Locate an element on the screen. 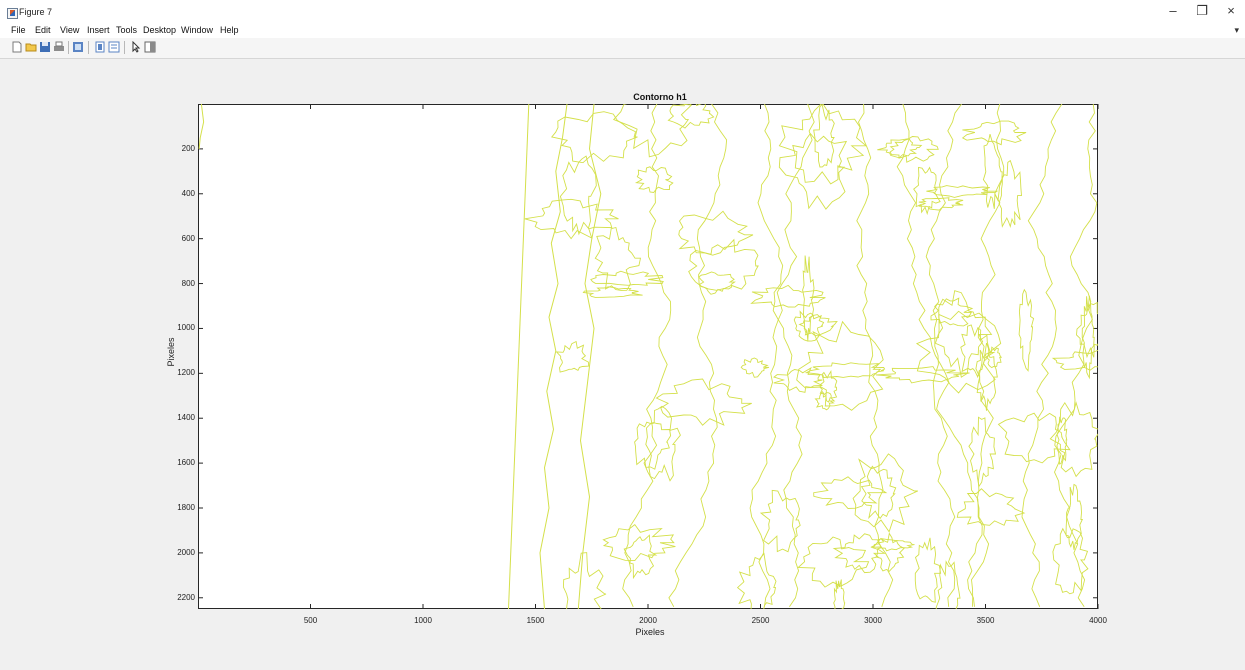 The height and width of the screenshot is (670, 1245). save-icon is located at coordinates (45, 47).